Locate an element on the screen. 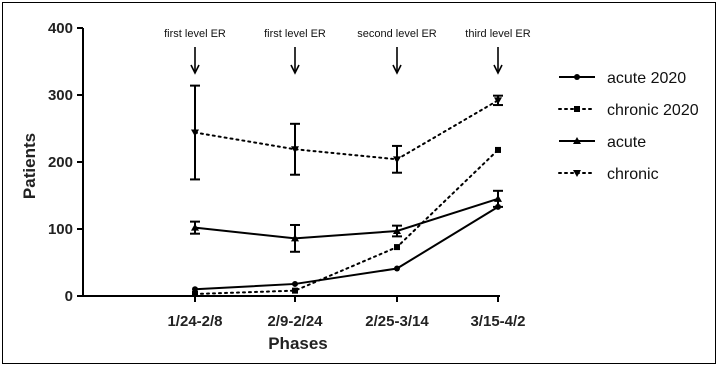 This screenshot has width=720, height=367. y-tick-label: 300 is located at coordinates (60, 95).